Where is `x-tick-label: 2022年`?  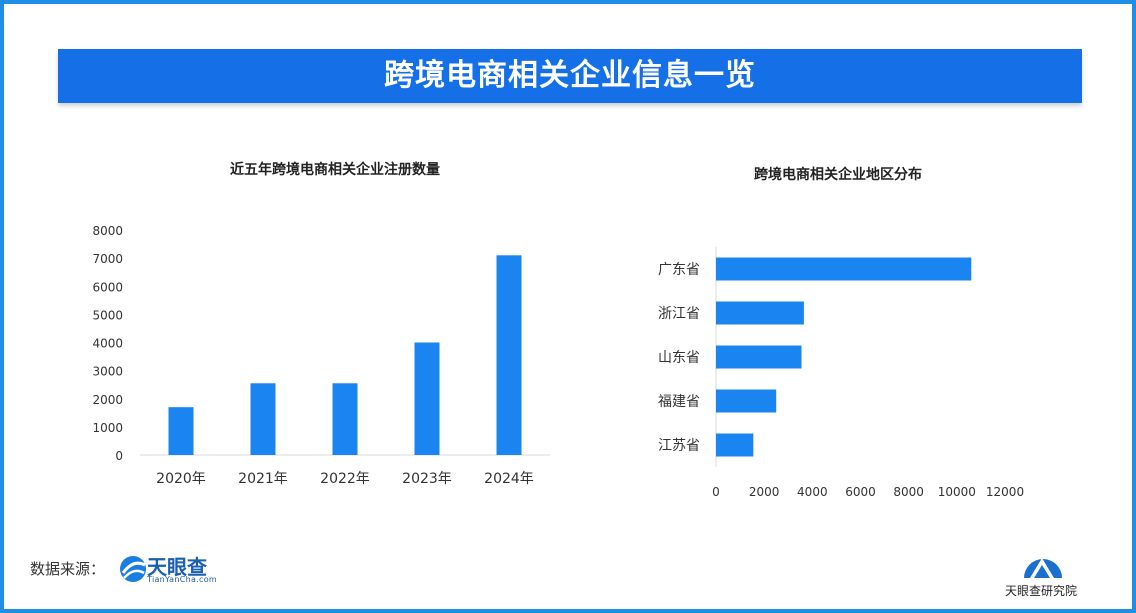
x-tick-label: 2022年 is located at coordinates (345, 479).